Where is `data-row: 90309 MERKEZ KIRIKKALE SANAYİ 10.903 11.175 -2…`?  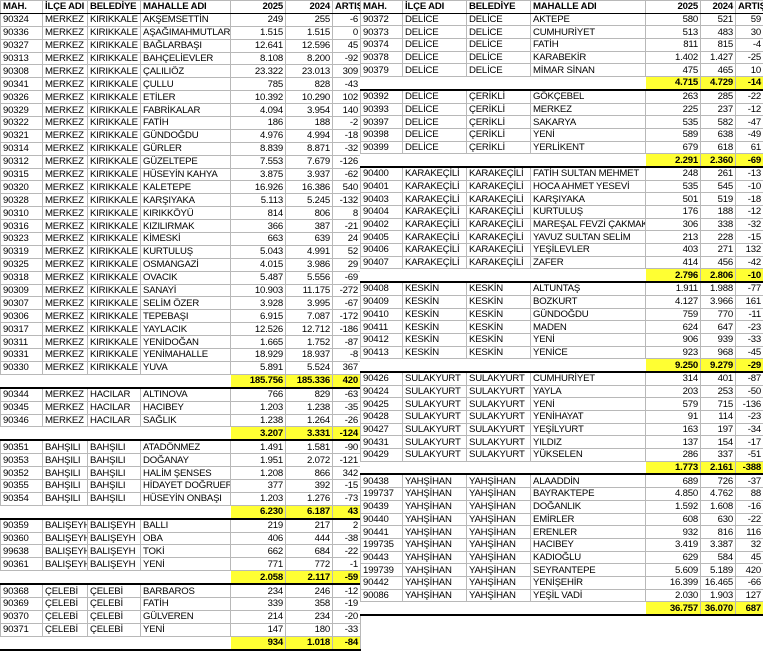 data-row: 90309 MERKEZ KIRIKKALE SANAYİ 10.903 11.175 -2… is located at coordinates (180, 290).